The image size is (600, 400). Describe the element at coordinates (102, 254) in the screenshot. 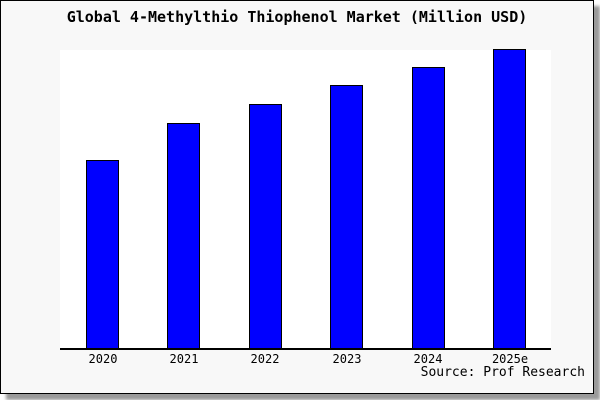

I see `bar-2020` at that location.